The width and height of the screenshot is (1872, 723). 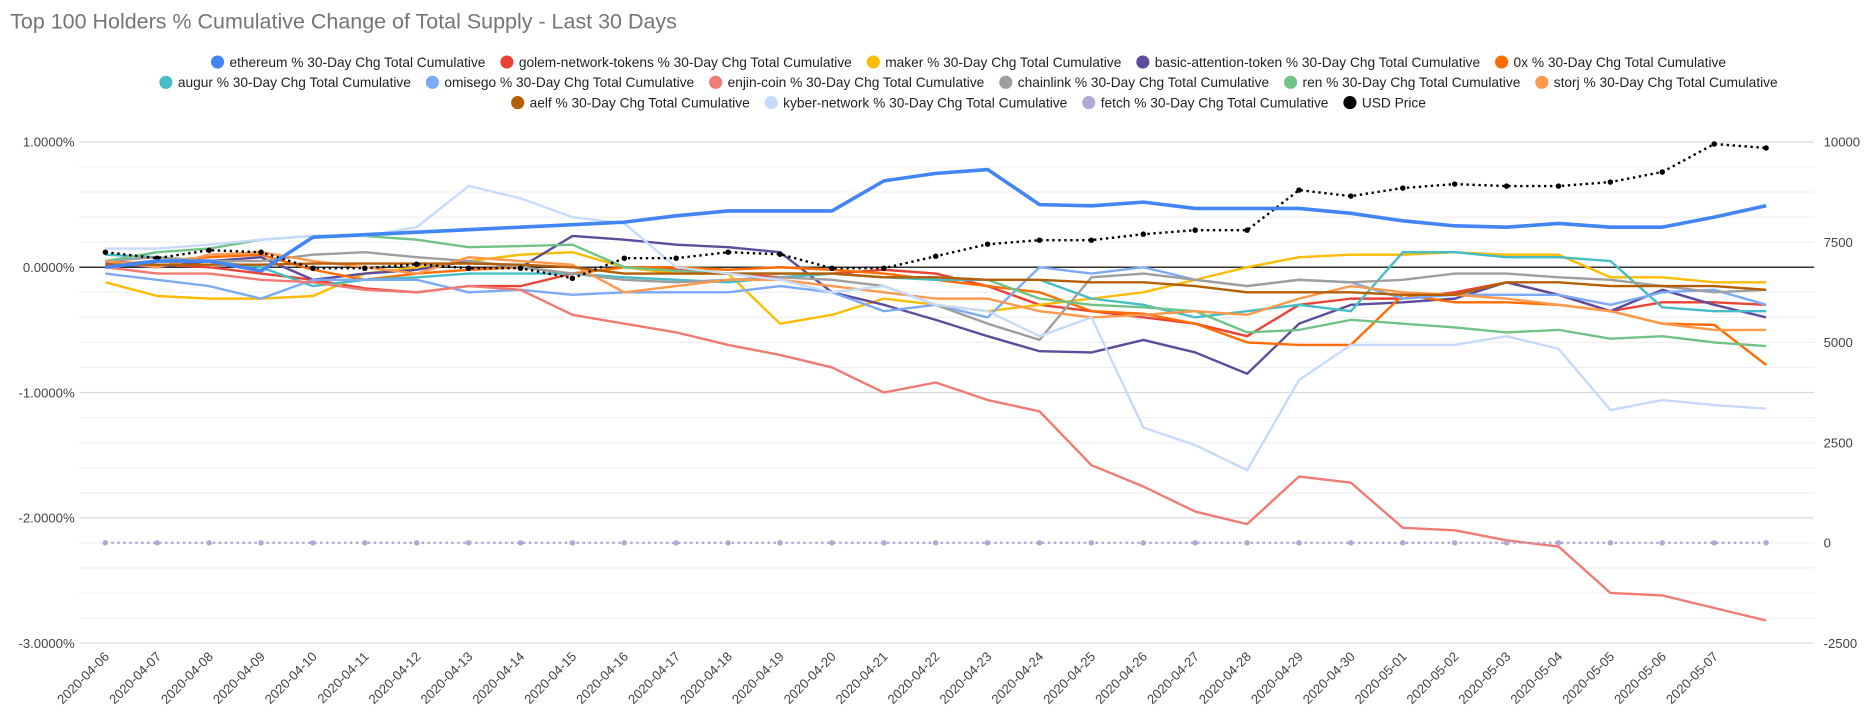 What do you see at coordinates (1620, 62) in the screenshot?
I see `legend-label: 0x % 30-Day Chg Total Cumulative` at bounding box center [1620, 62].